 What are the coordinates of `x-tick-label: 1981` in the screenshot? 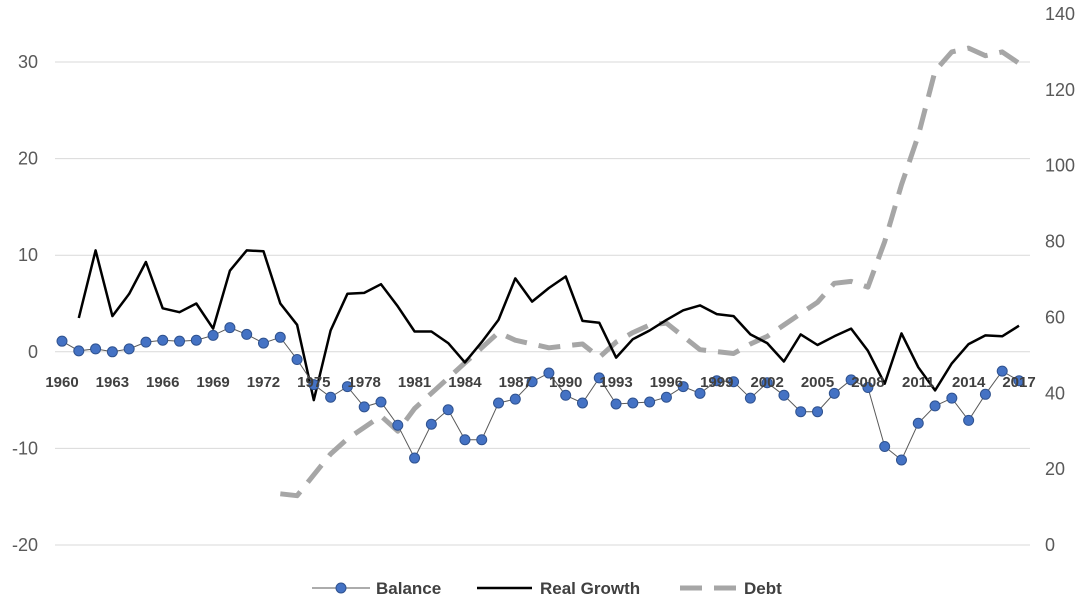 It's located at (414, 382).